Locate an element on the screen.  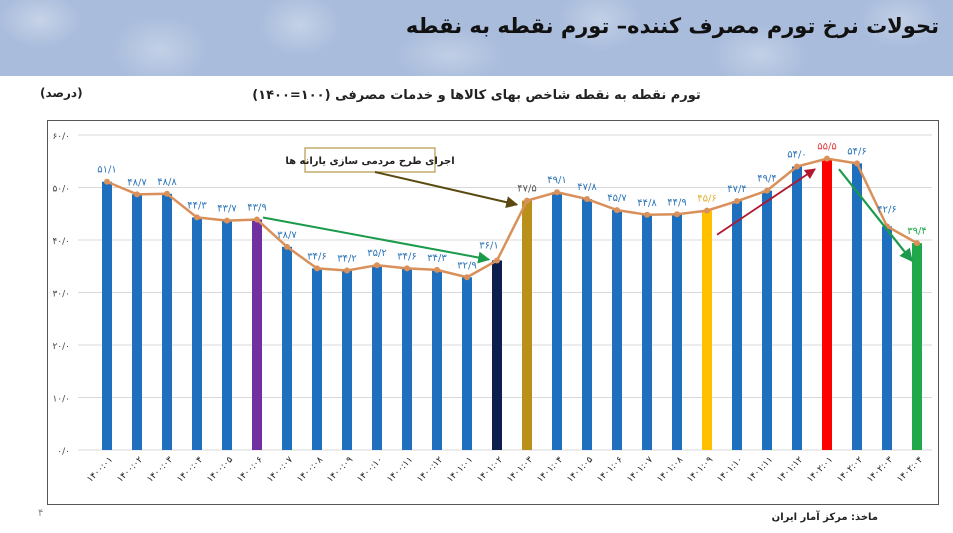
annotation-arrow-icon is located at coordinates (446, 190).